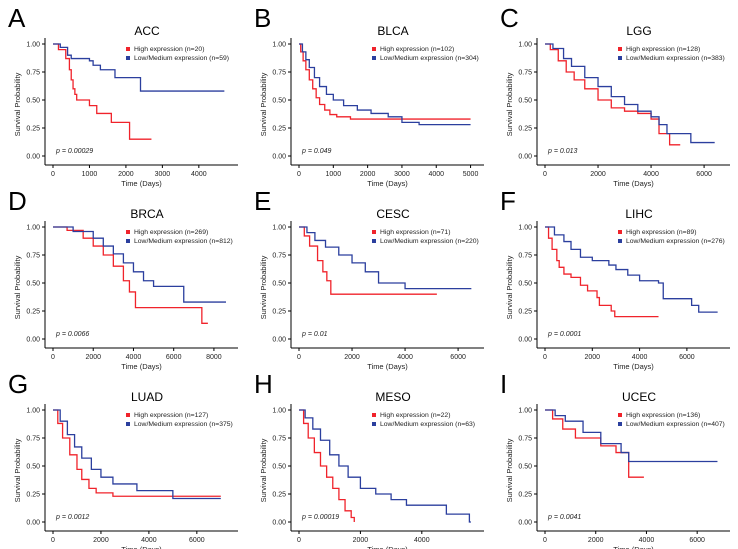 Image resolution: width=738 pixels, height=549 pixels. I want to click on panel-title: LIHC, so click(639, 214).